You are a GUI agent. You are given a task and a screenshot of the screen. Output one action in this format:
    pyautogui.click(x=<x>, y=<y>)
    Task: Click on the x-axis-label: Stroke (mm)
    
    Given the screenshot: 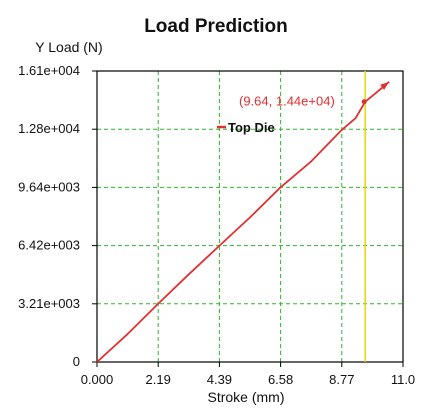 What is the action you would take?
    pyautogui.click(x=246, y=397)
    